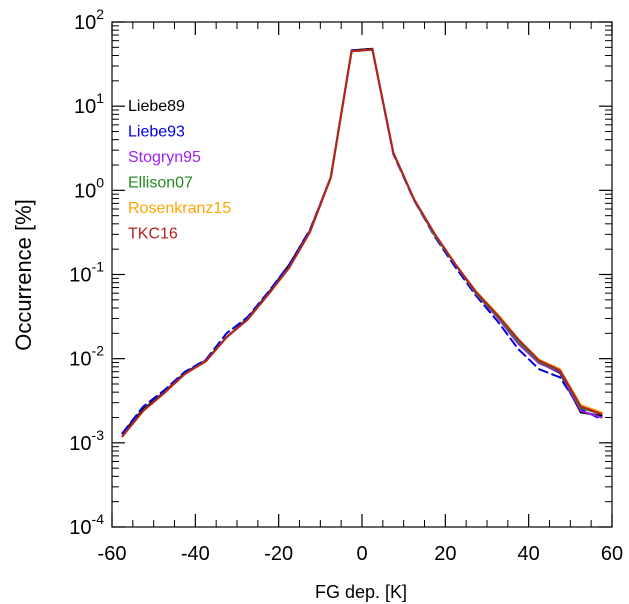 This screenshot has width=629, height=604. What do you see at coordinates (361, 554) in the screenshot?
I see `x-tick-label: 0` at bounding box center [361, 554].